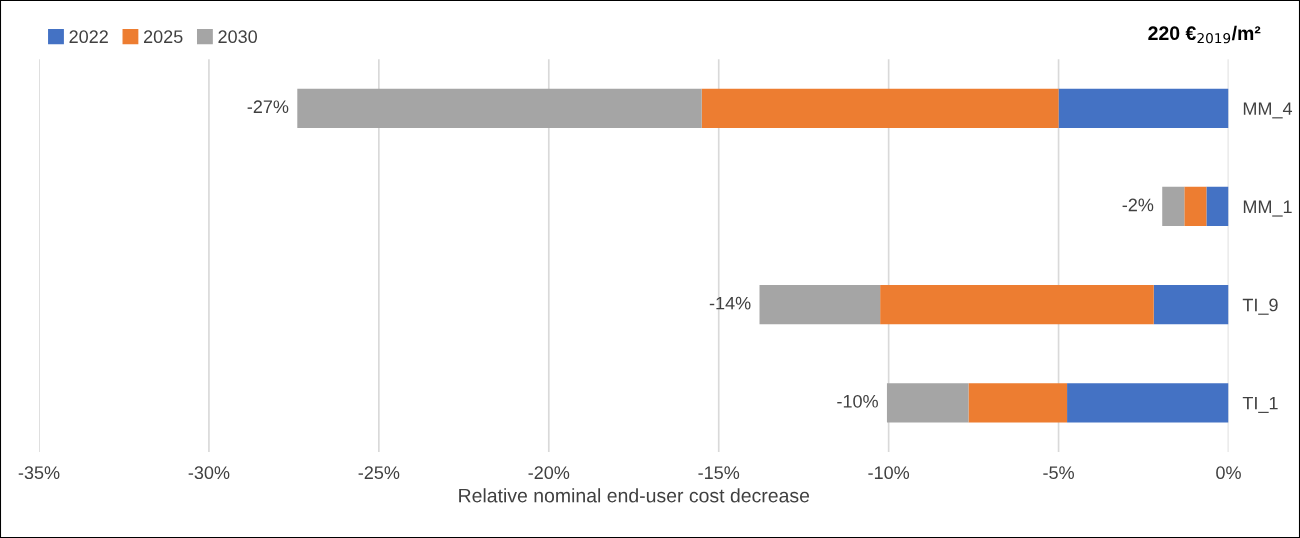  Describe the element at coordinates (1058, 473) in the screenshot. I see `x-tick-label: -5%` at that location.